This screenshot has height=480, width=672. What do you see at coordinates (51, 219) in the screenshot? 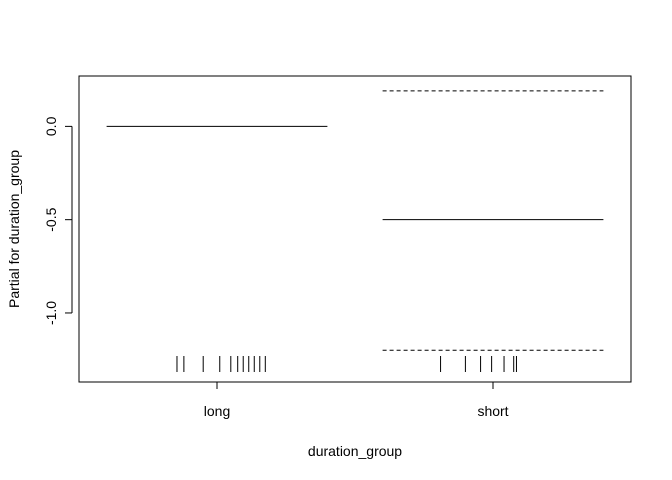
I see `y-tick-label: -0.5` at bounding box center [51, 219].